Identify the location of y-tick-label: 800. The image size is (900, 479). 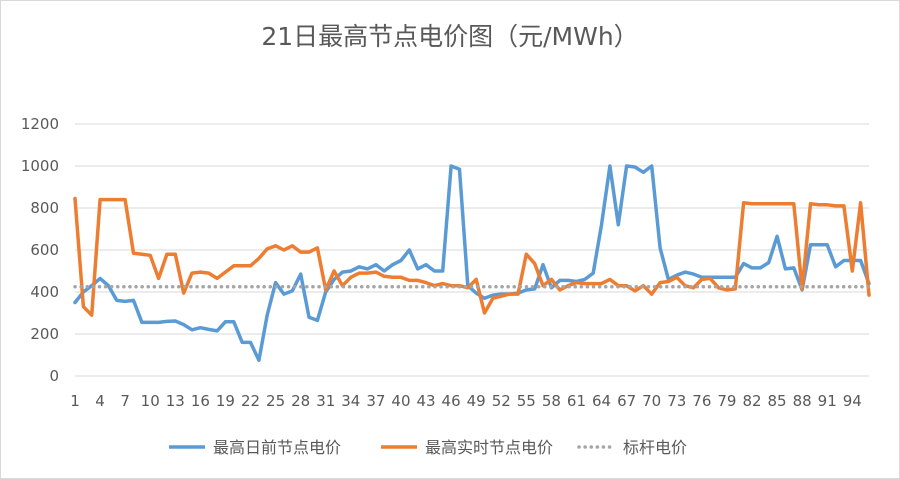
(44, 208).